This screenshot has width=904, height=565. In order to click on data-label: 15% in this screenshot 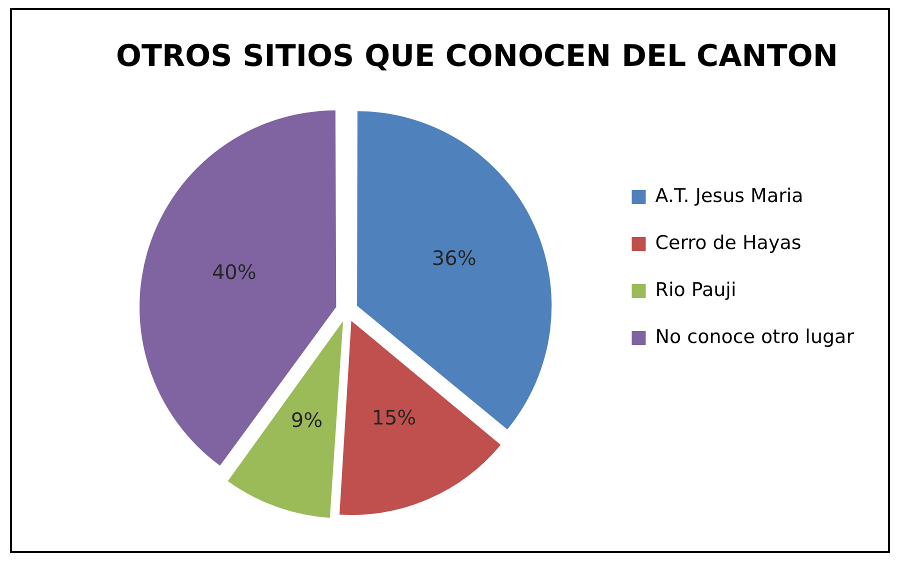, I will do `click(394, 417)`.